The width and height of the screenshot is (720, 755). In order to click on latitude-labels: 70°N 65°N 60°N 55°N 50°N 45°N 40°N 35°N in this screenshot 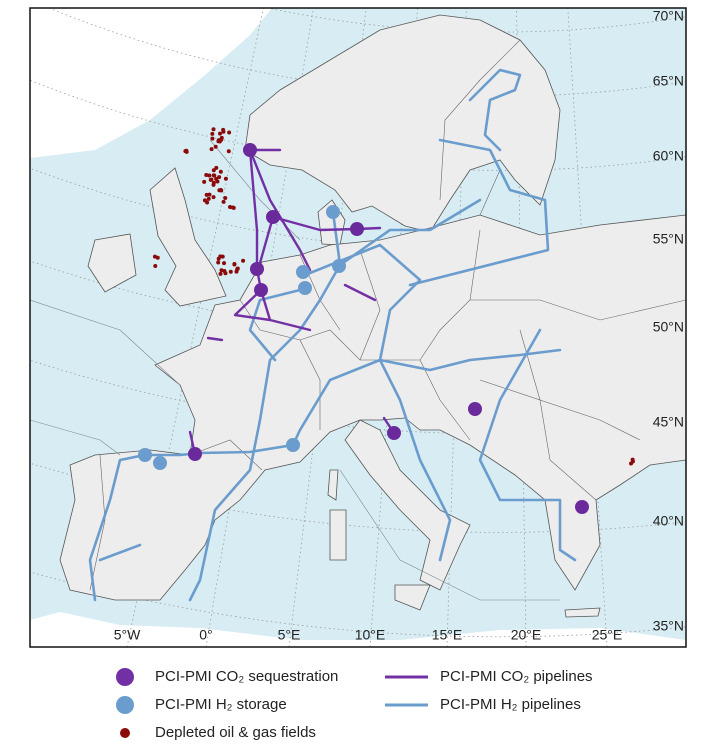, I will do `click(668, 321)`.